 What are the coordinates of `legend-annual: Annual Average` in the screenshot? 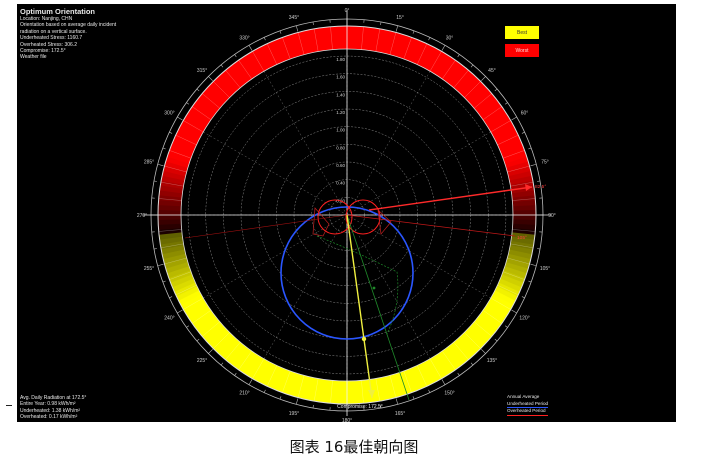 It's located at (523, 396).